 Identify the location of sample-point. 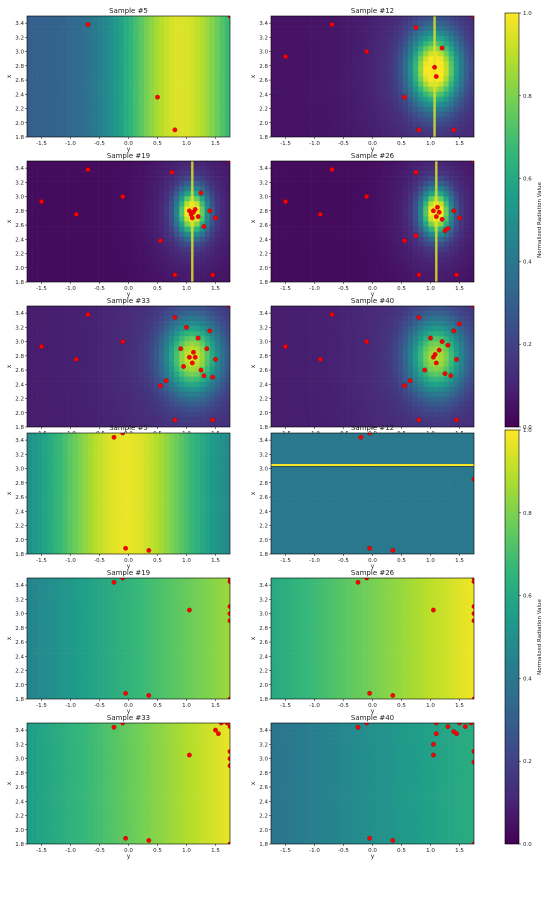
(436, 216).